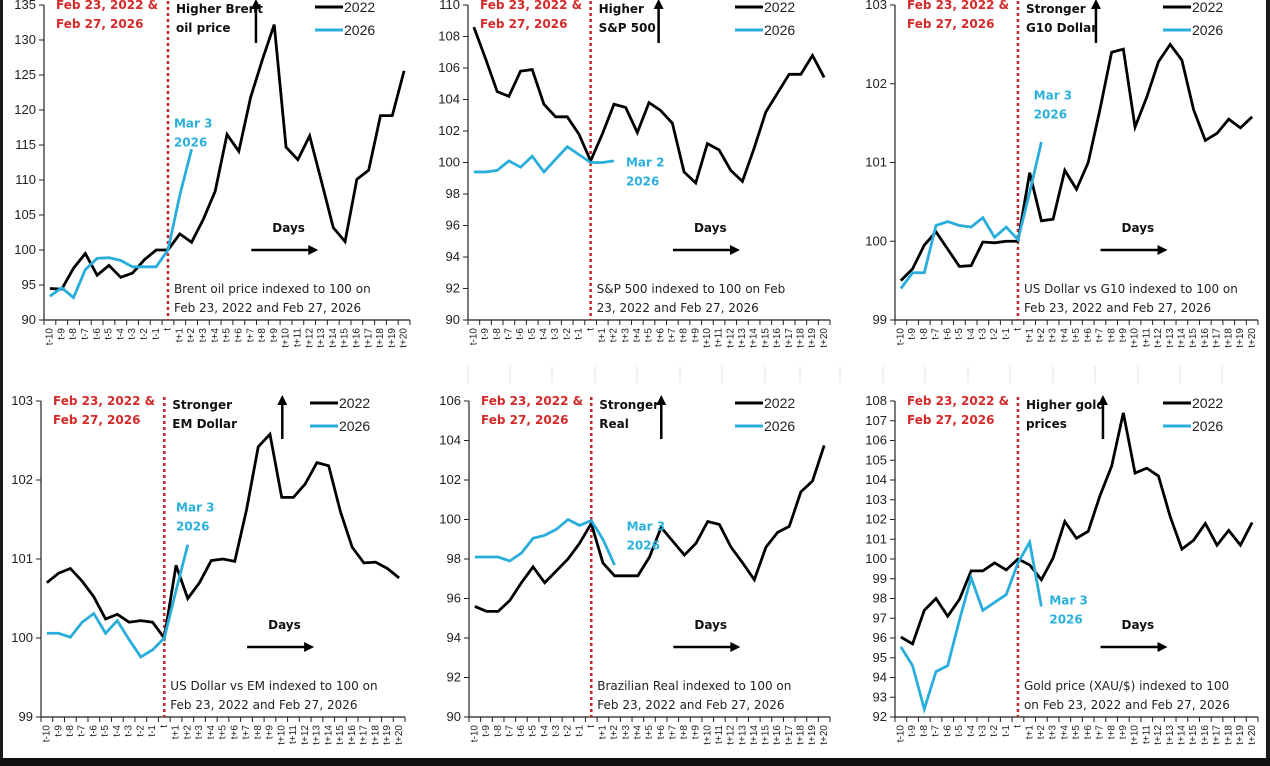  What do you see at coordinates (754, 735) in the screenshot?
I see `x-tick-label: t+14` at bounding box center [754, 735].